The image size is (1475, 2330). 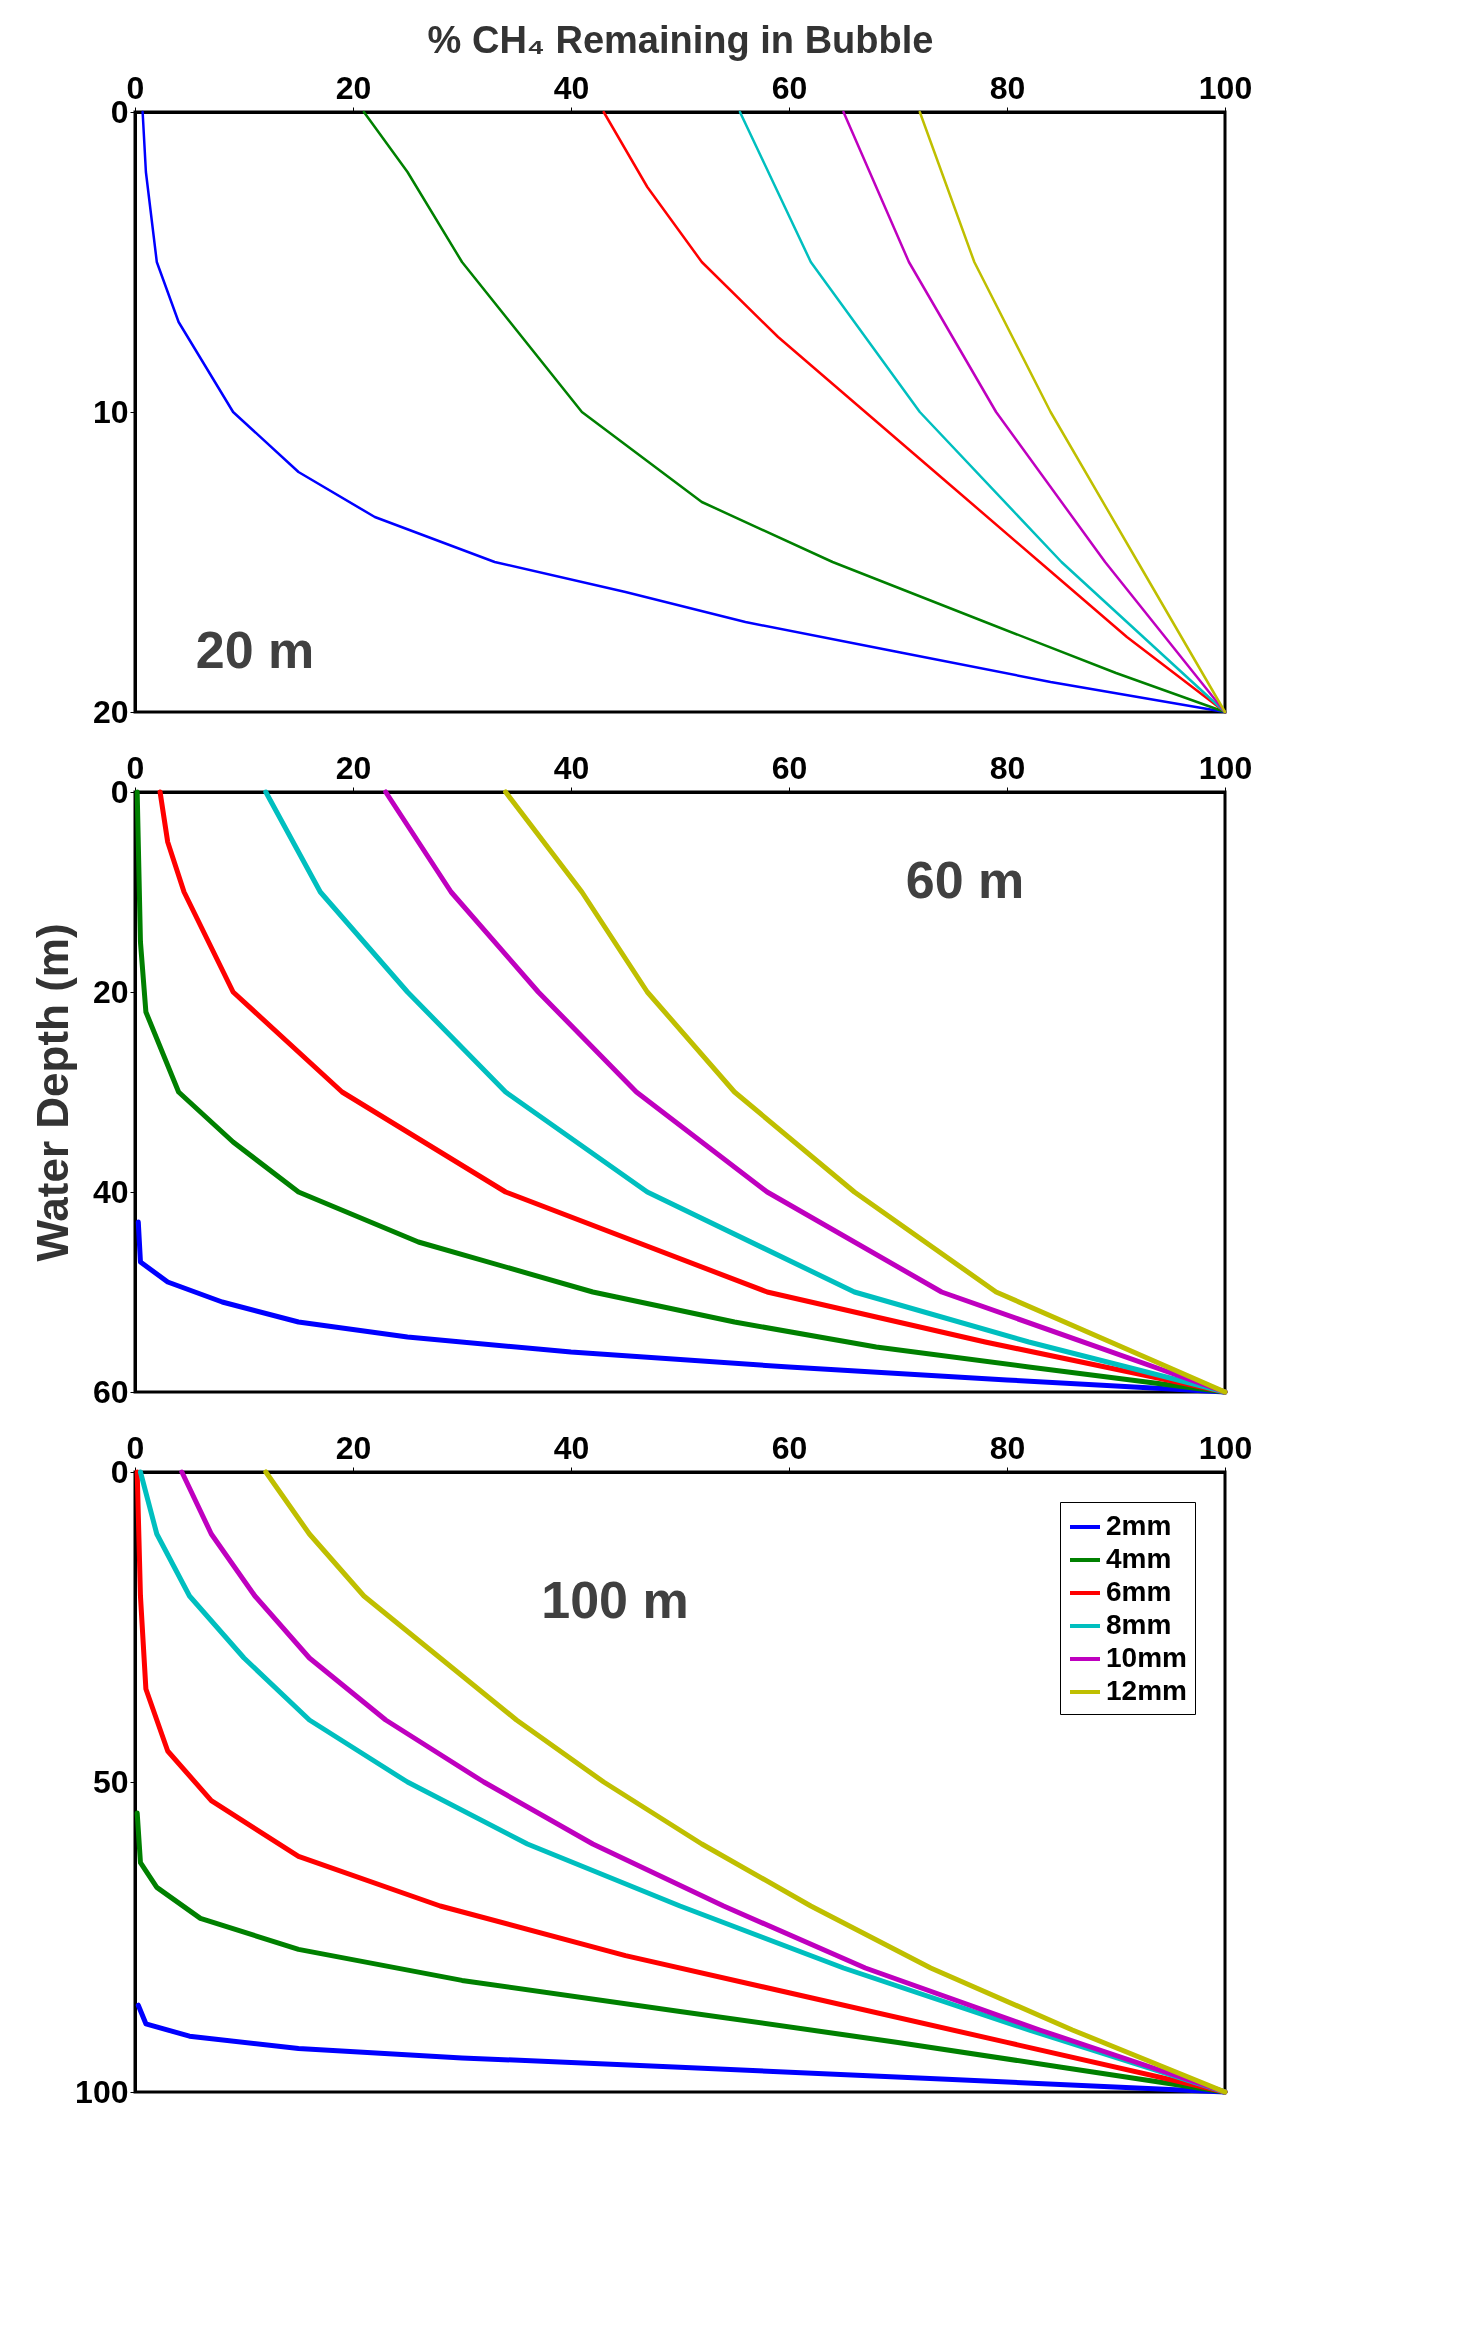 What do you see at coordinates (52, 1092) in the screenshot?
I see `y-axis-title: Water Depth (m)` at bounding box center [52, 1092].